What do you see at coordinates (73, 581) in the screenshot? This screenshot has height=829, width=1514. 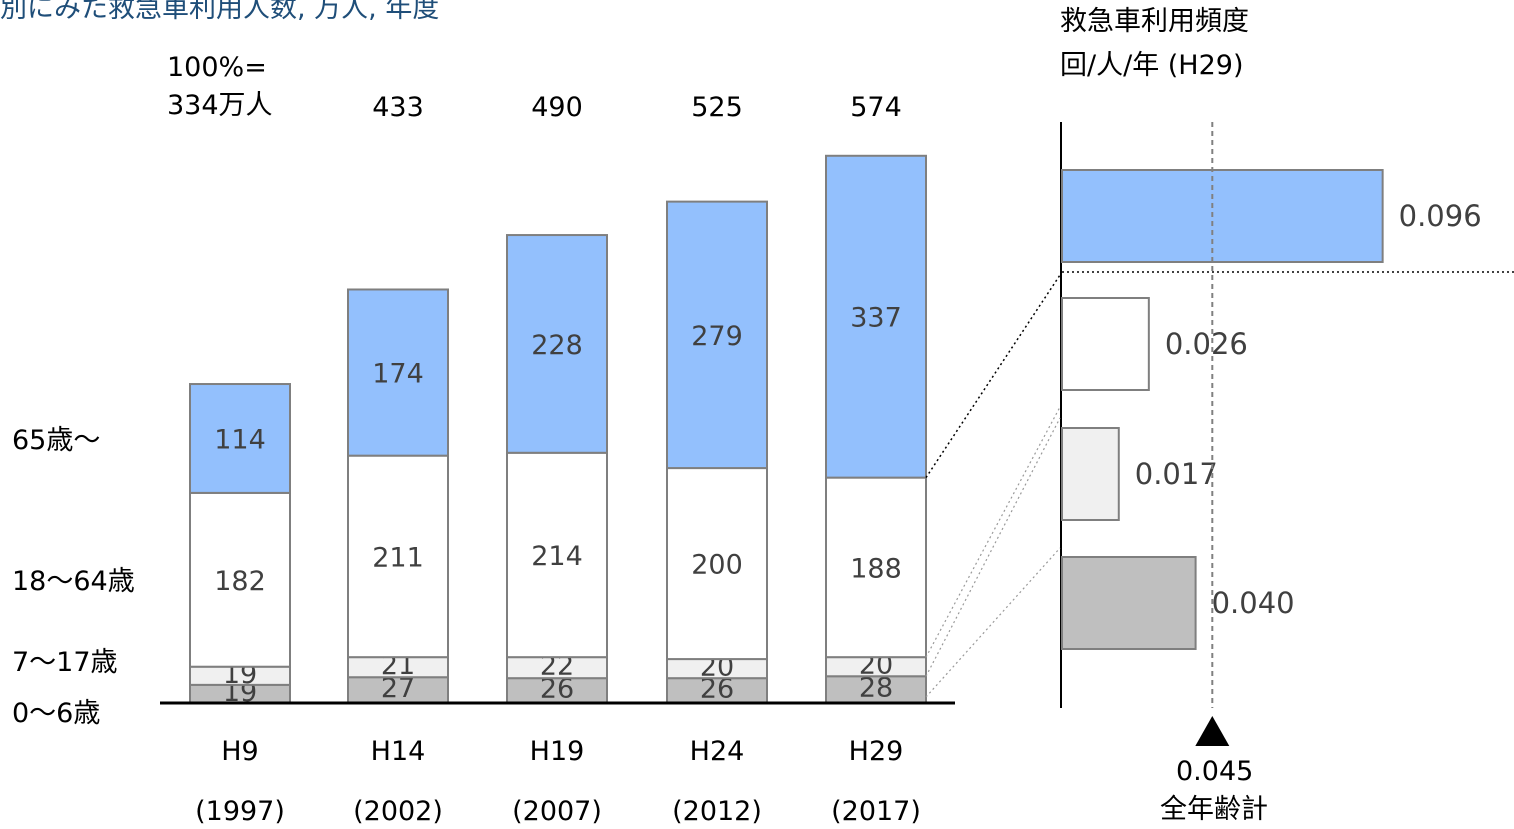 I see `row-label-18-64: 18～64歳` at bounding box center [73, 581].